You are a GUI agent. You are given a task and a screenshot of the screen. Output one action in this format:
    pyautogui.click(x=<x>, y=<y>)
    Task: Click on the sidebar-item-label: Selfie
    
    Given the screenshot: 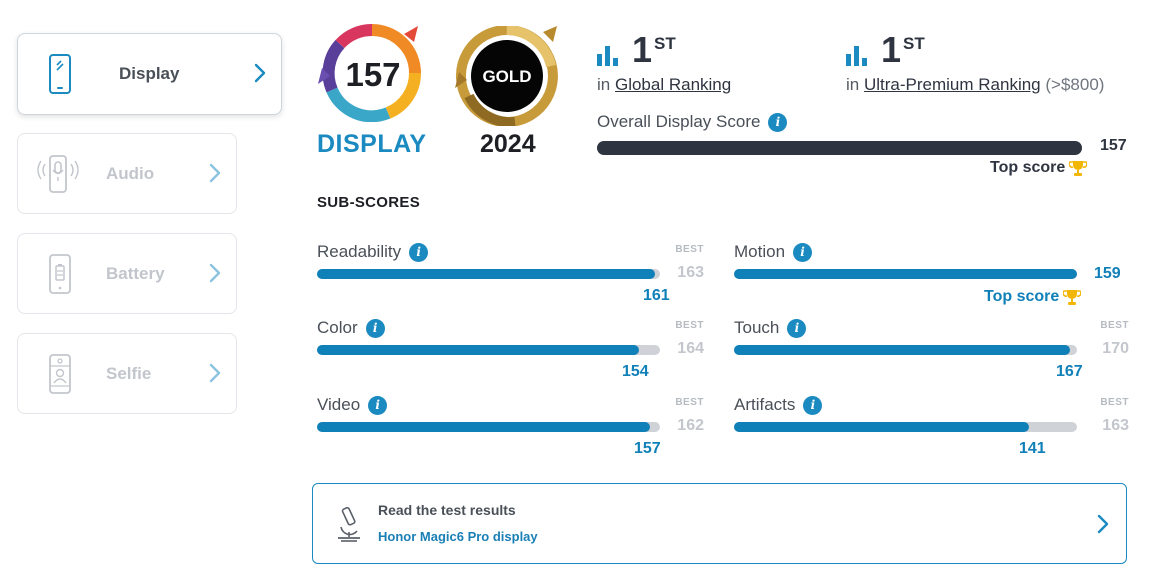 What is the action you would take?
    pyautogui.click(x=129, y=373)
    